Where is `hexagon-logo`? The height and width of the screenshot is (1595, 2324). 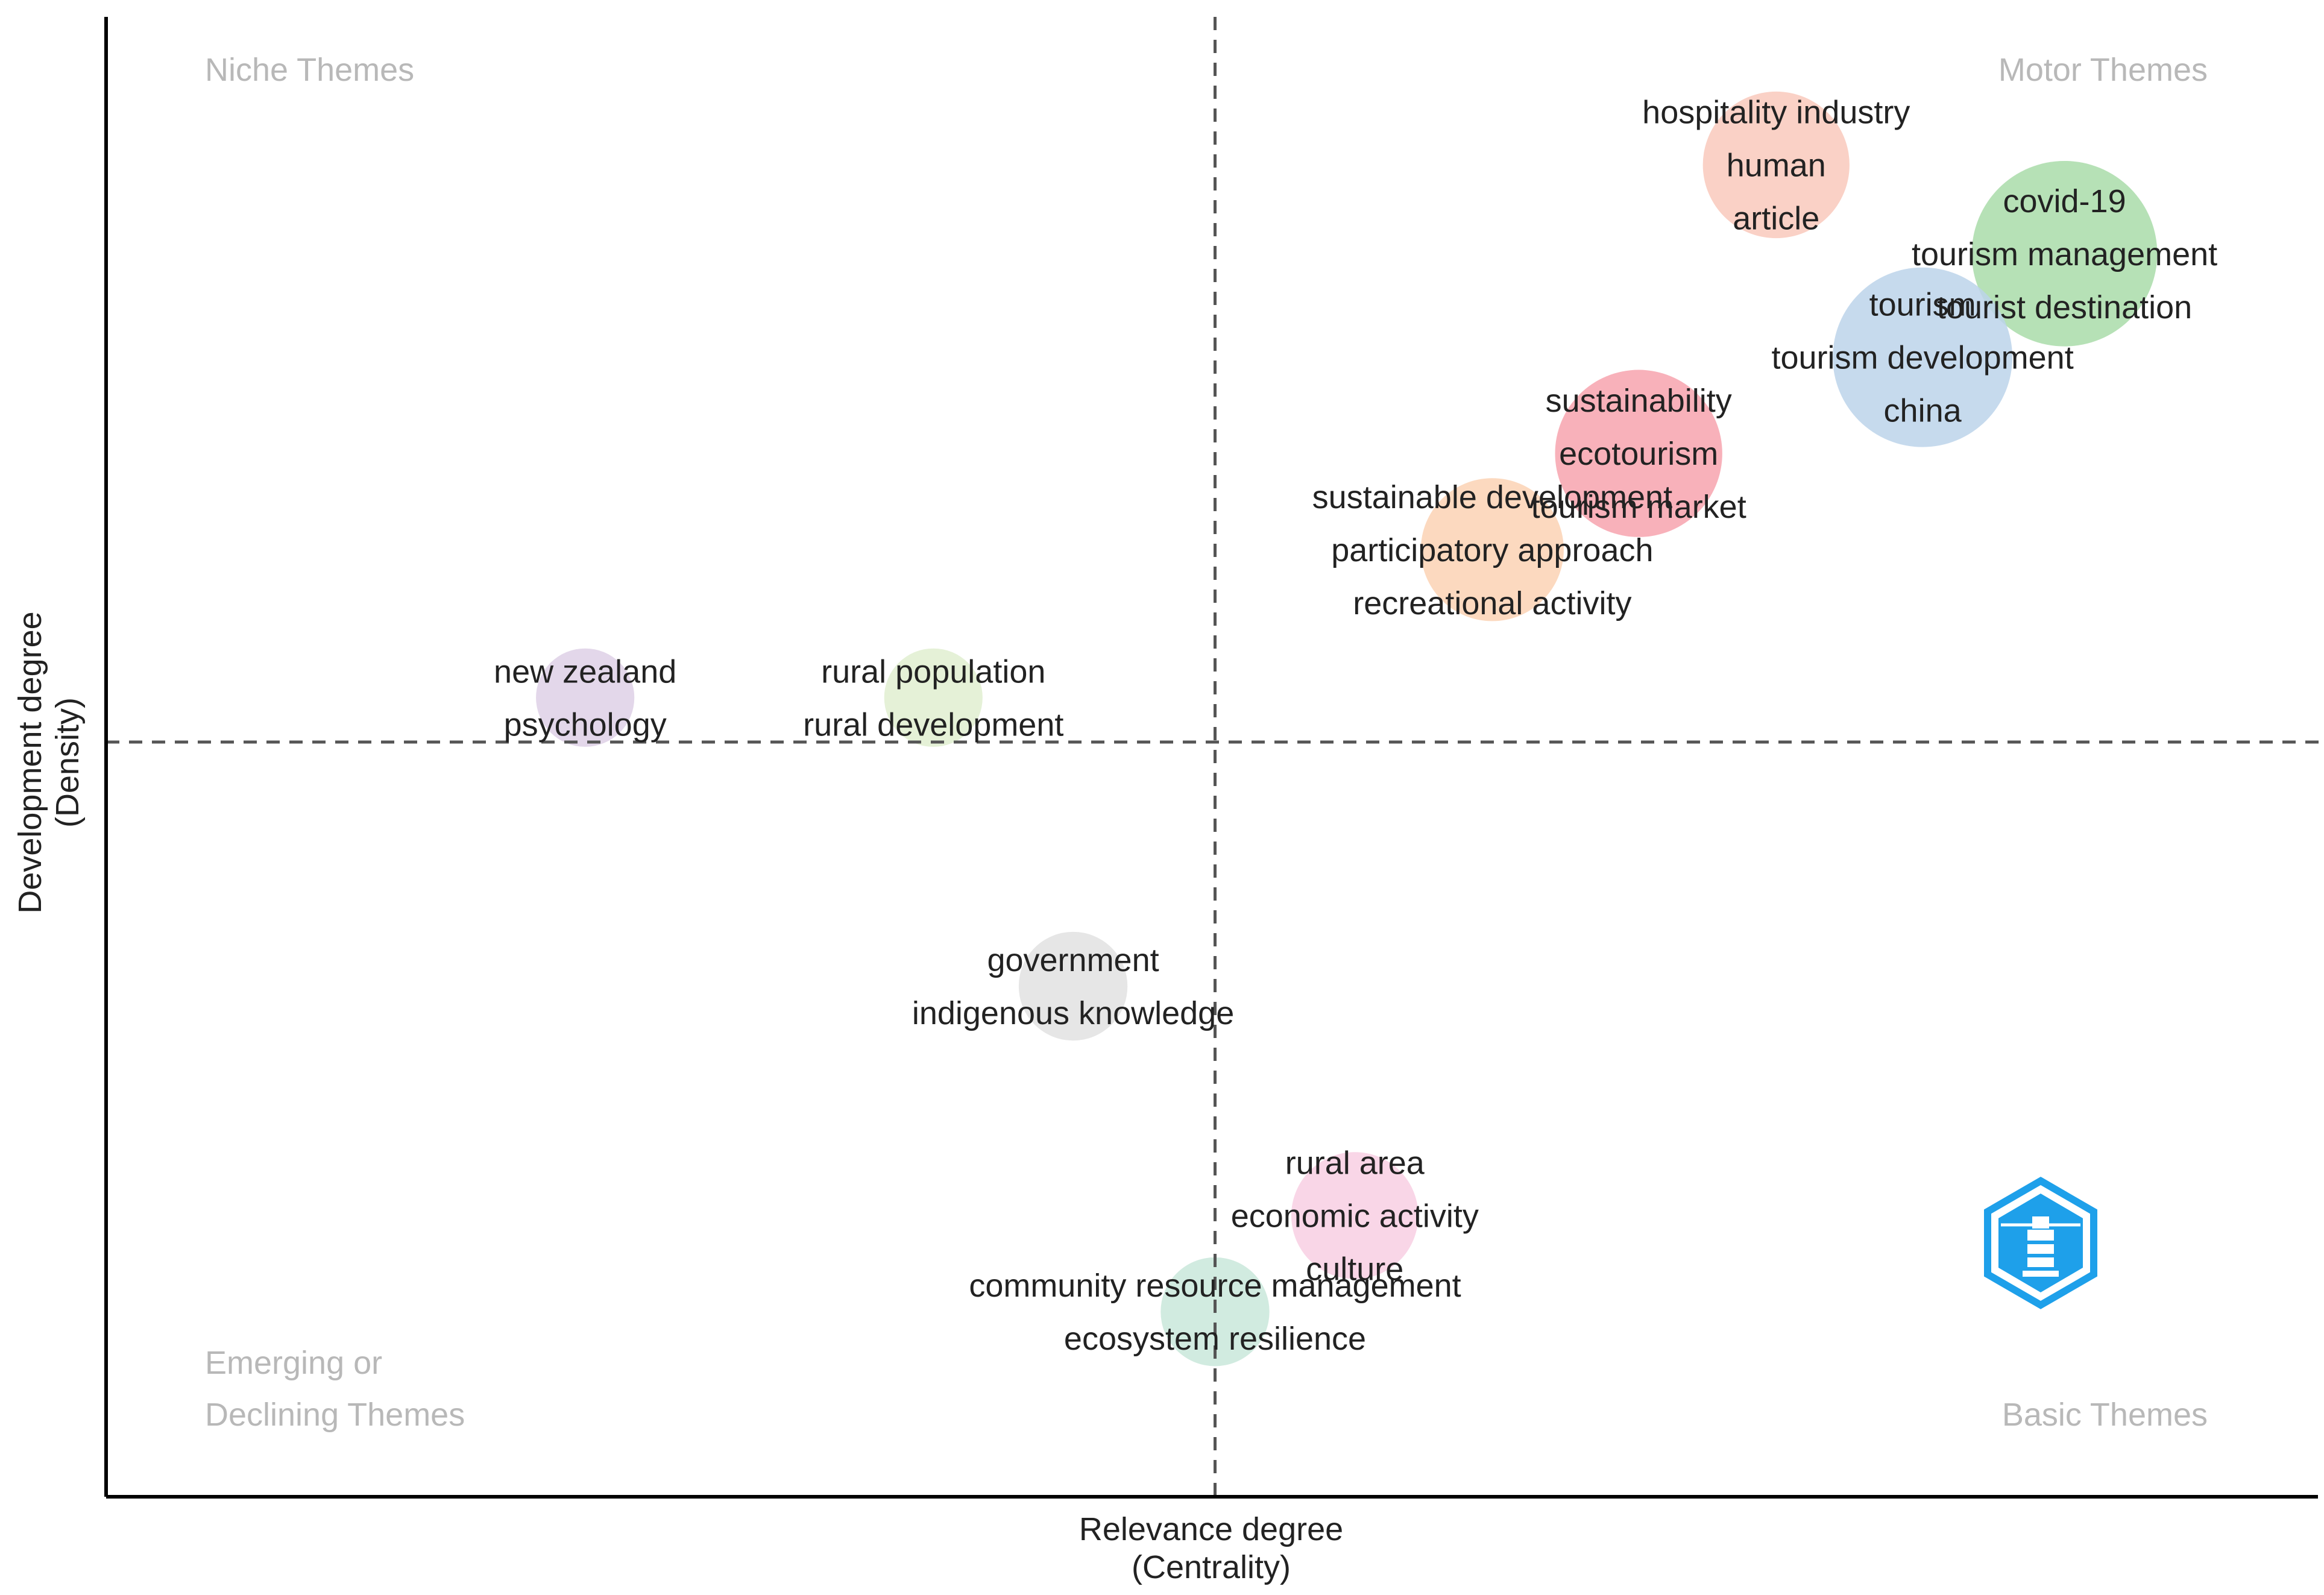 hexagon-logo is located at coordinates (2040, 1243).